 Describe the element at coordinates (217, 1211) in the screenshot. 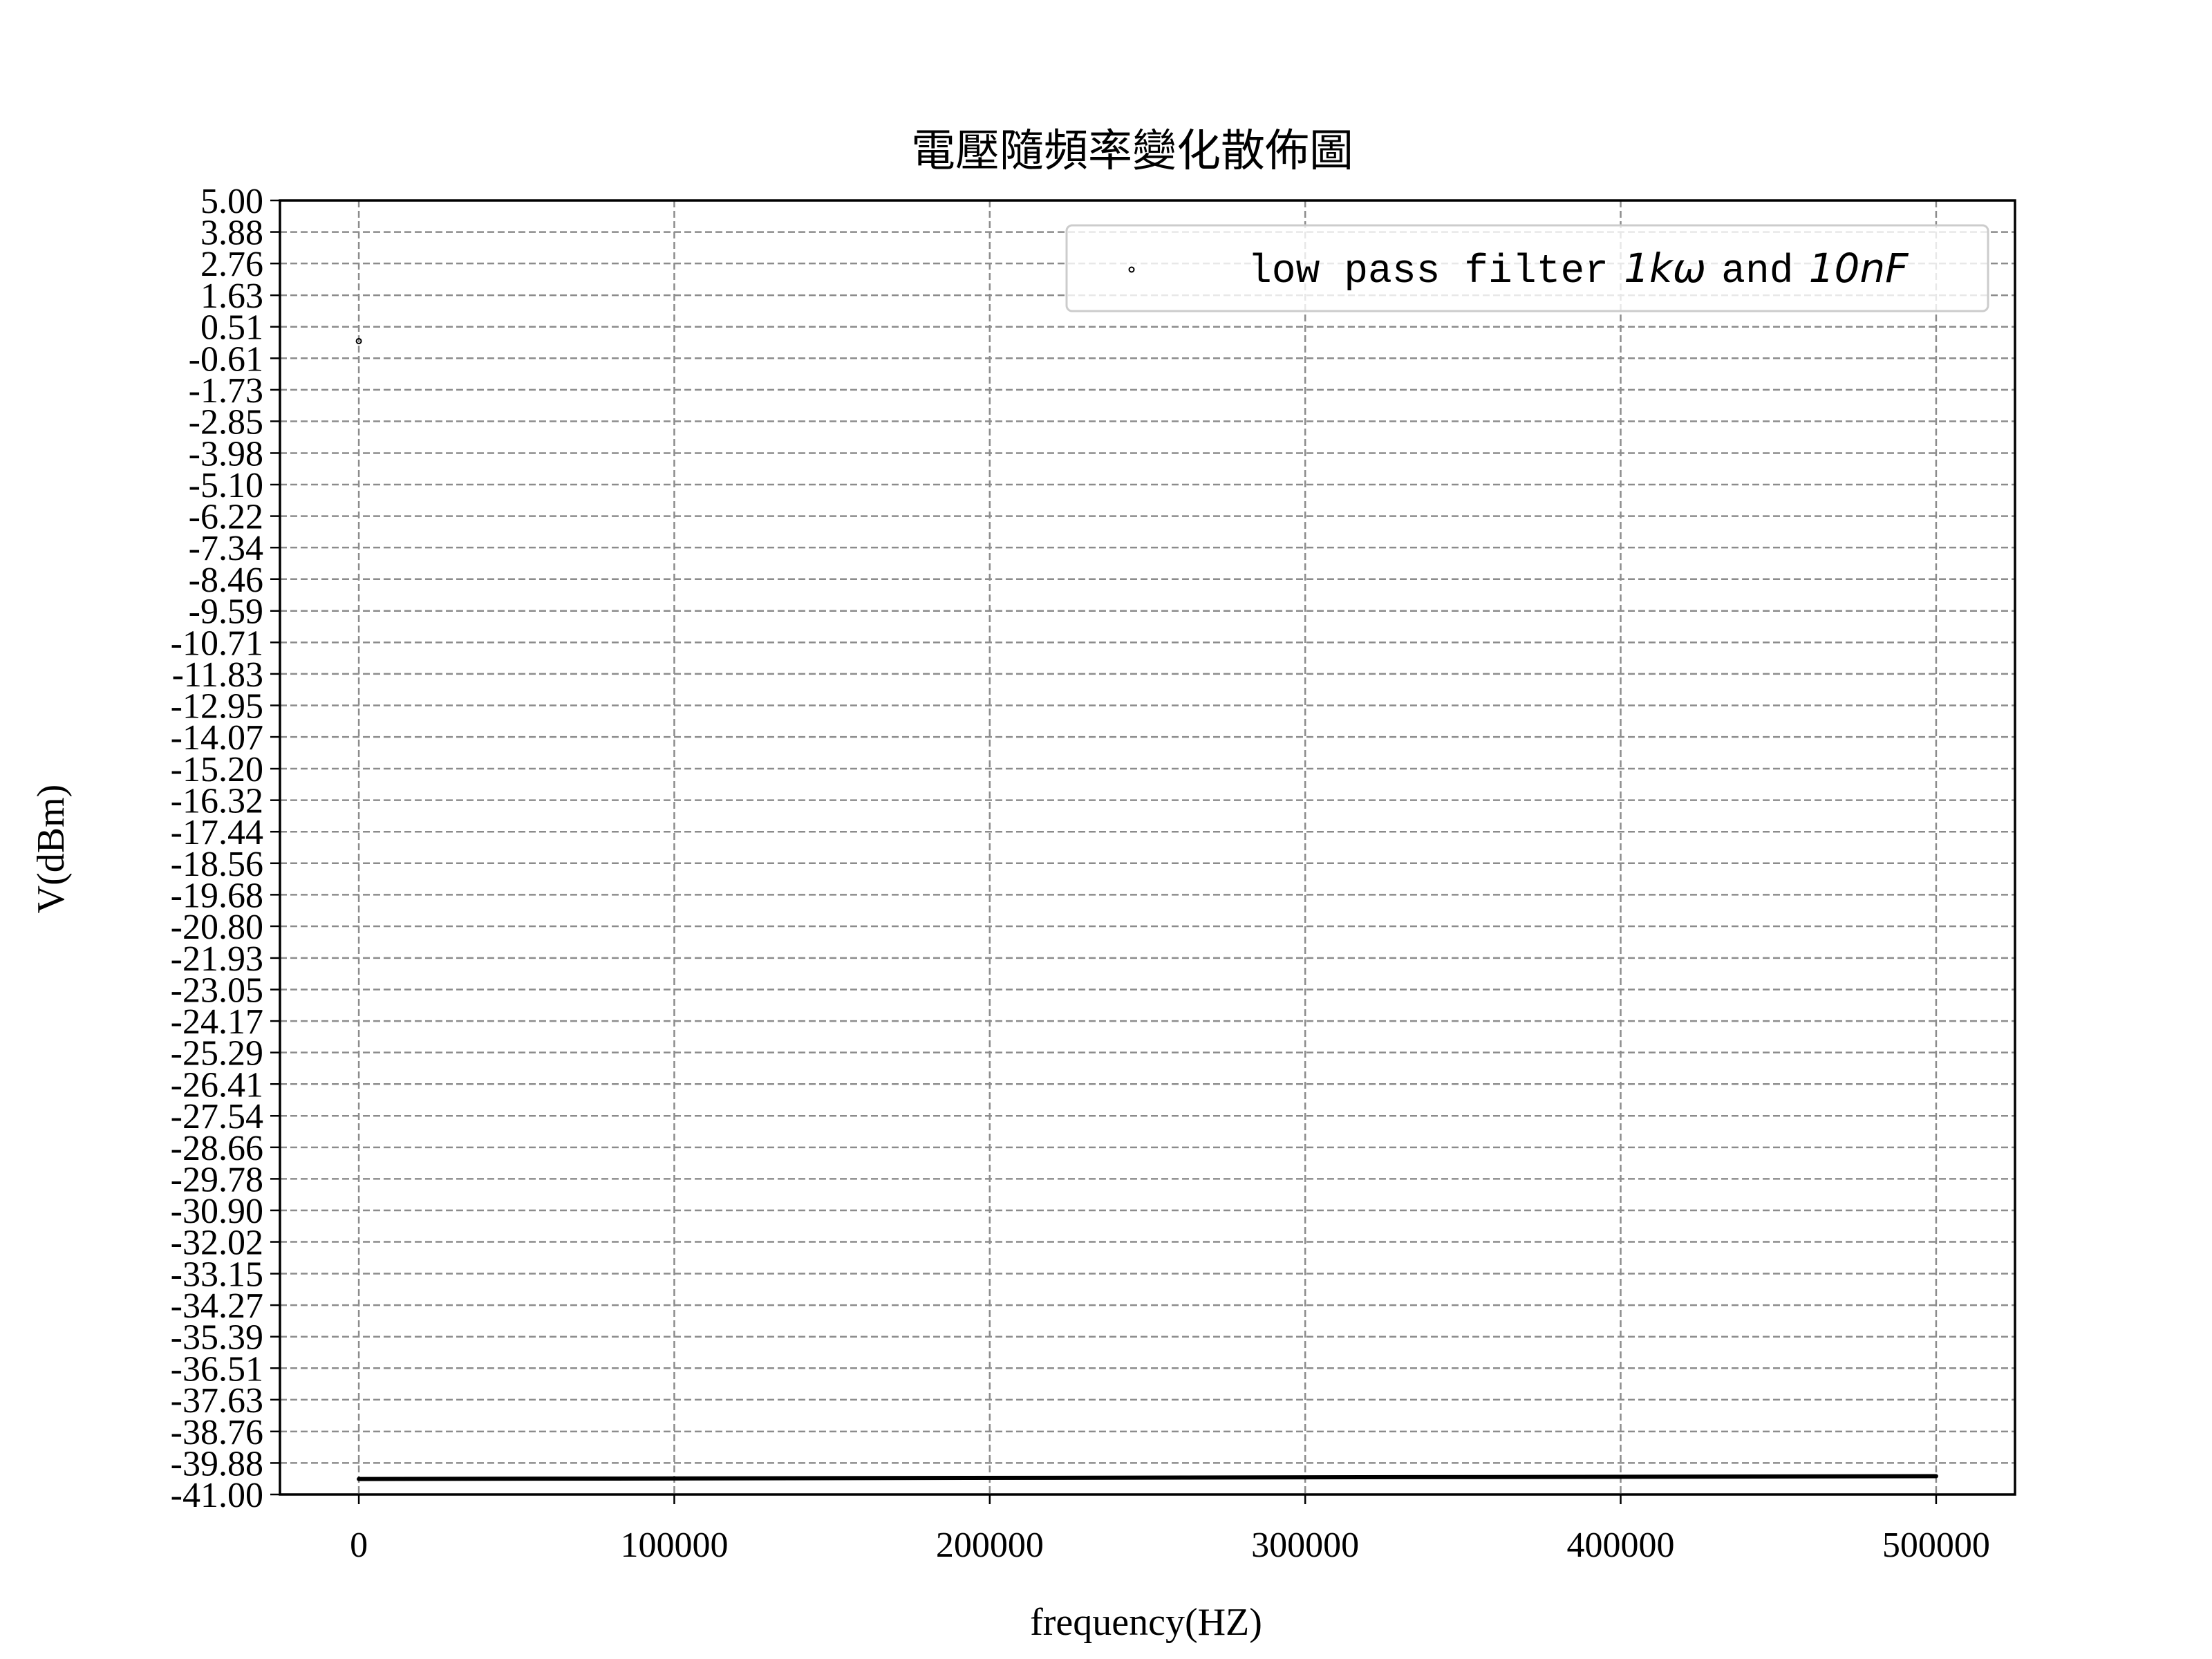

I see `y-tick-label: -30.90` at that location.